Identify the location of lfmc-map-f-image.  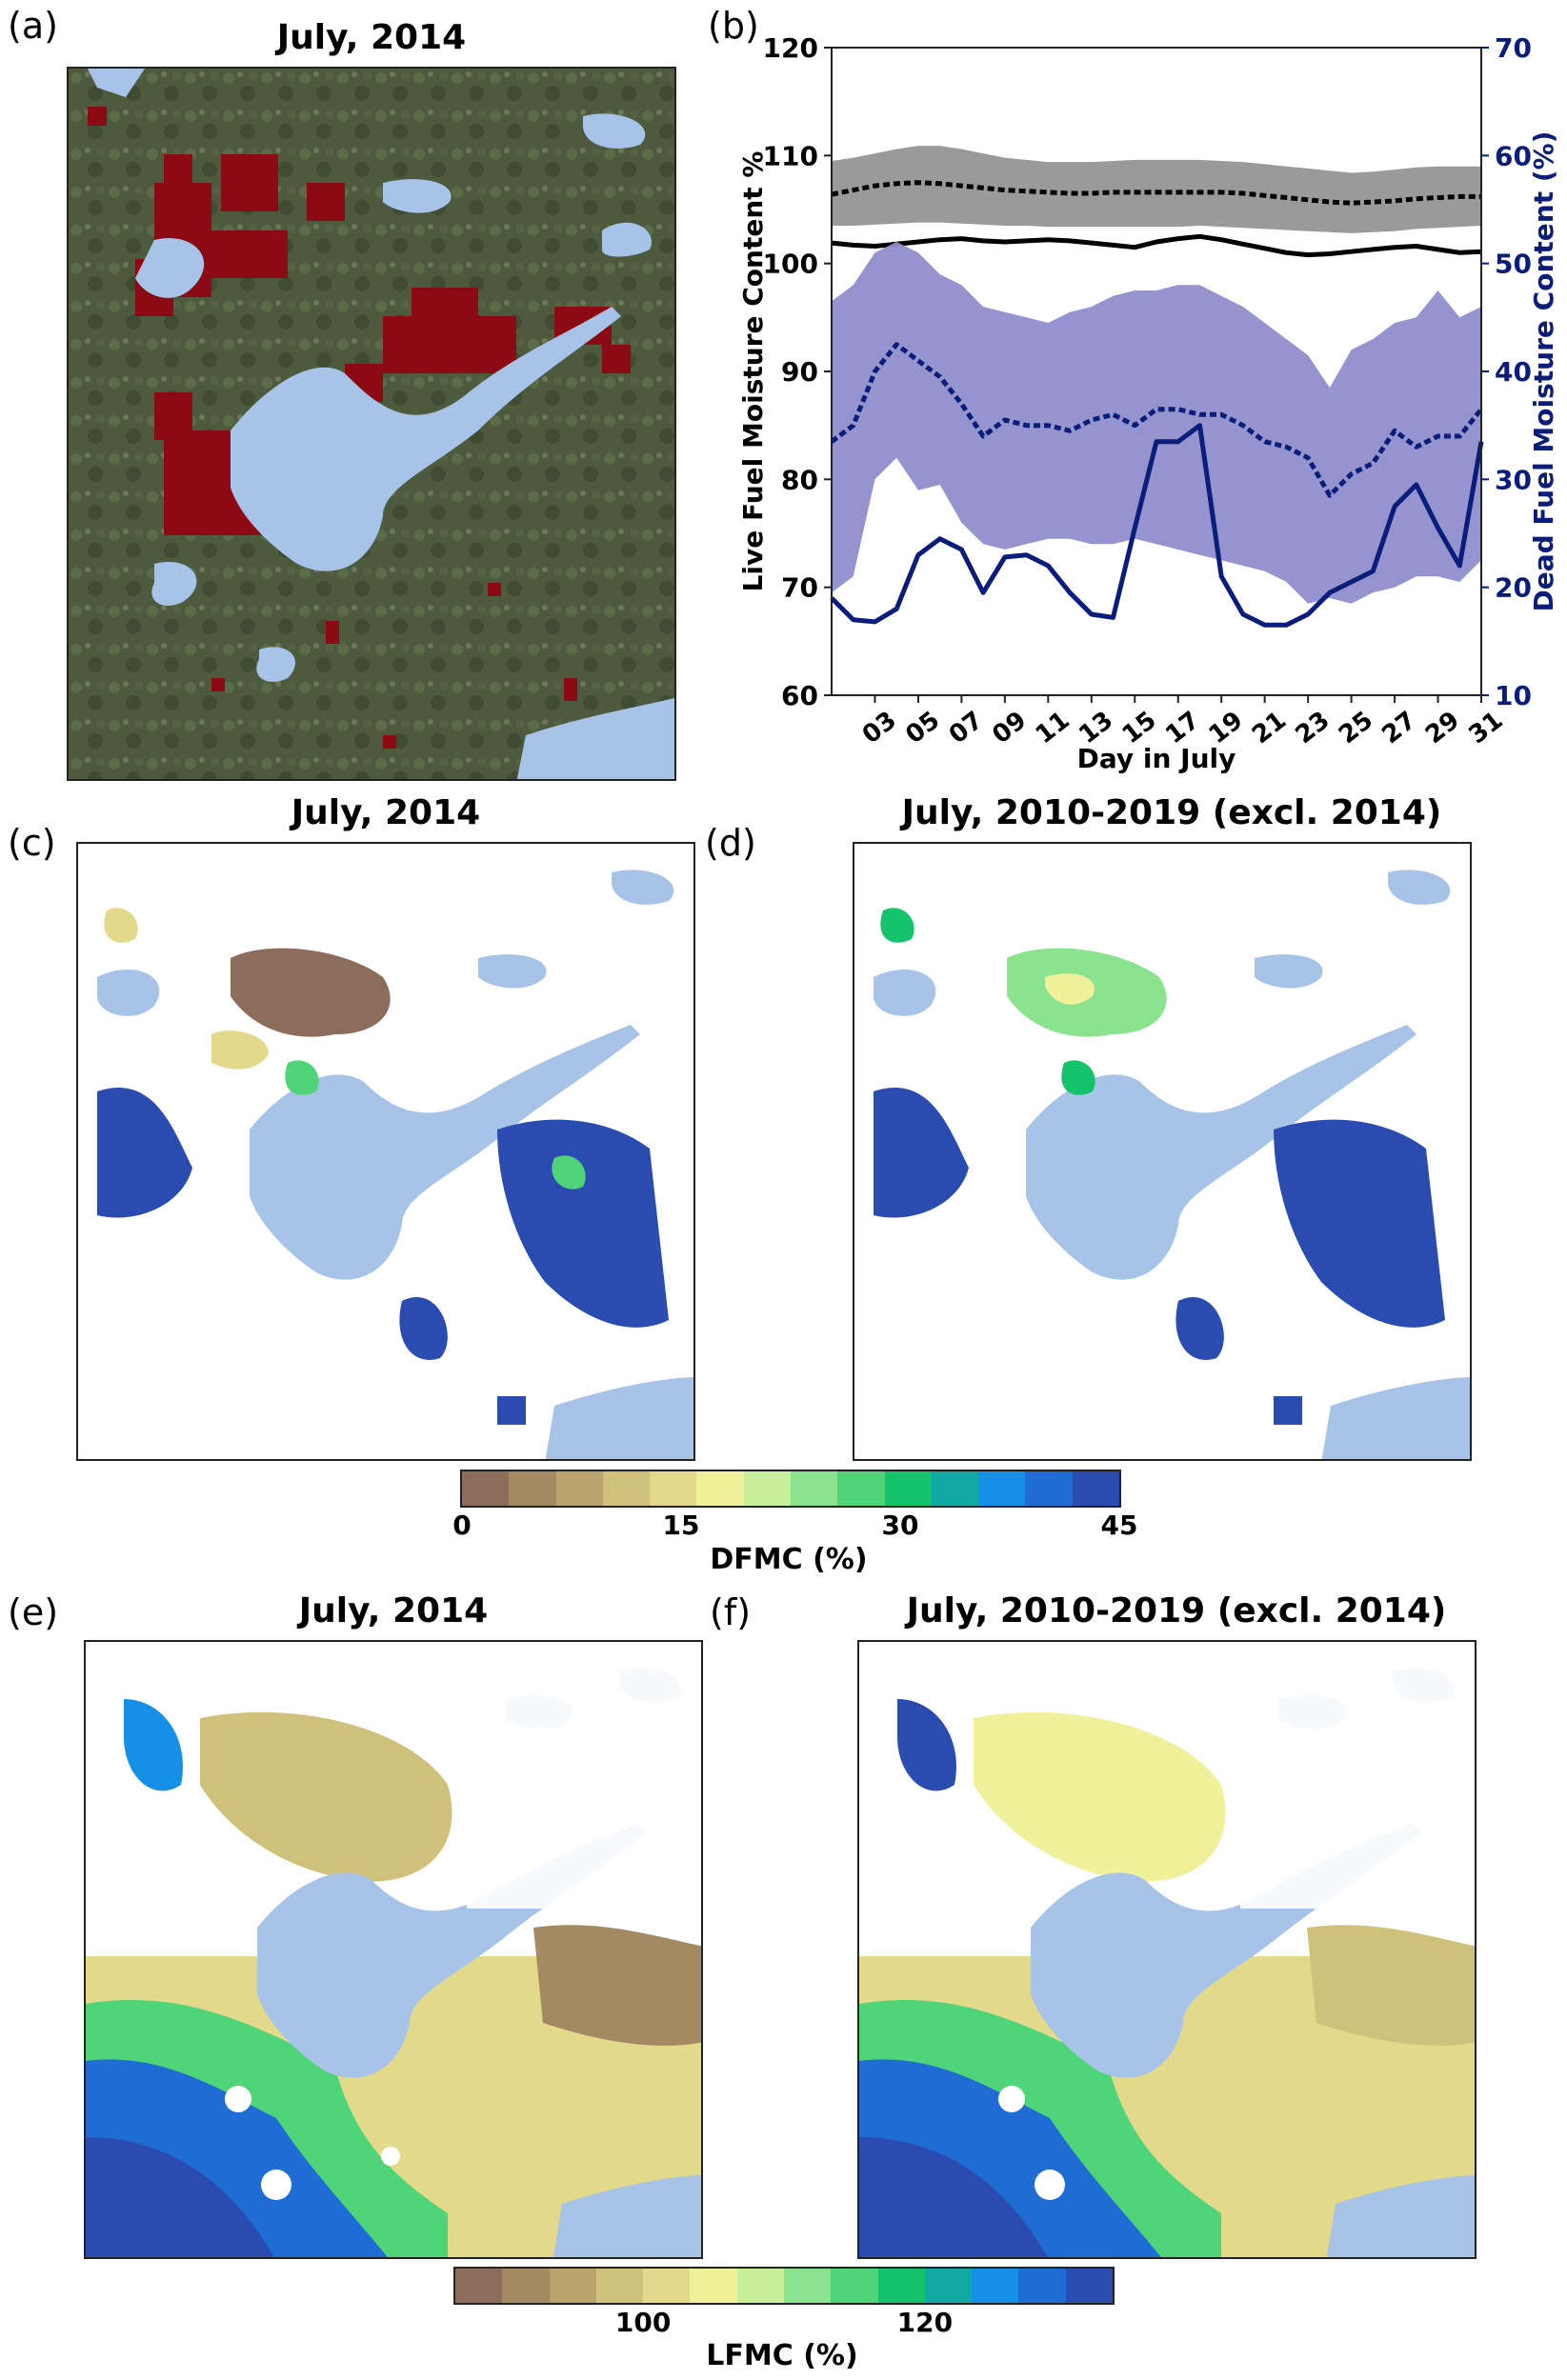
(1167, 1949).